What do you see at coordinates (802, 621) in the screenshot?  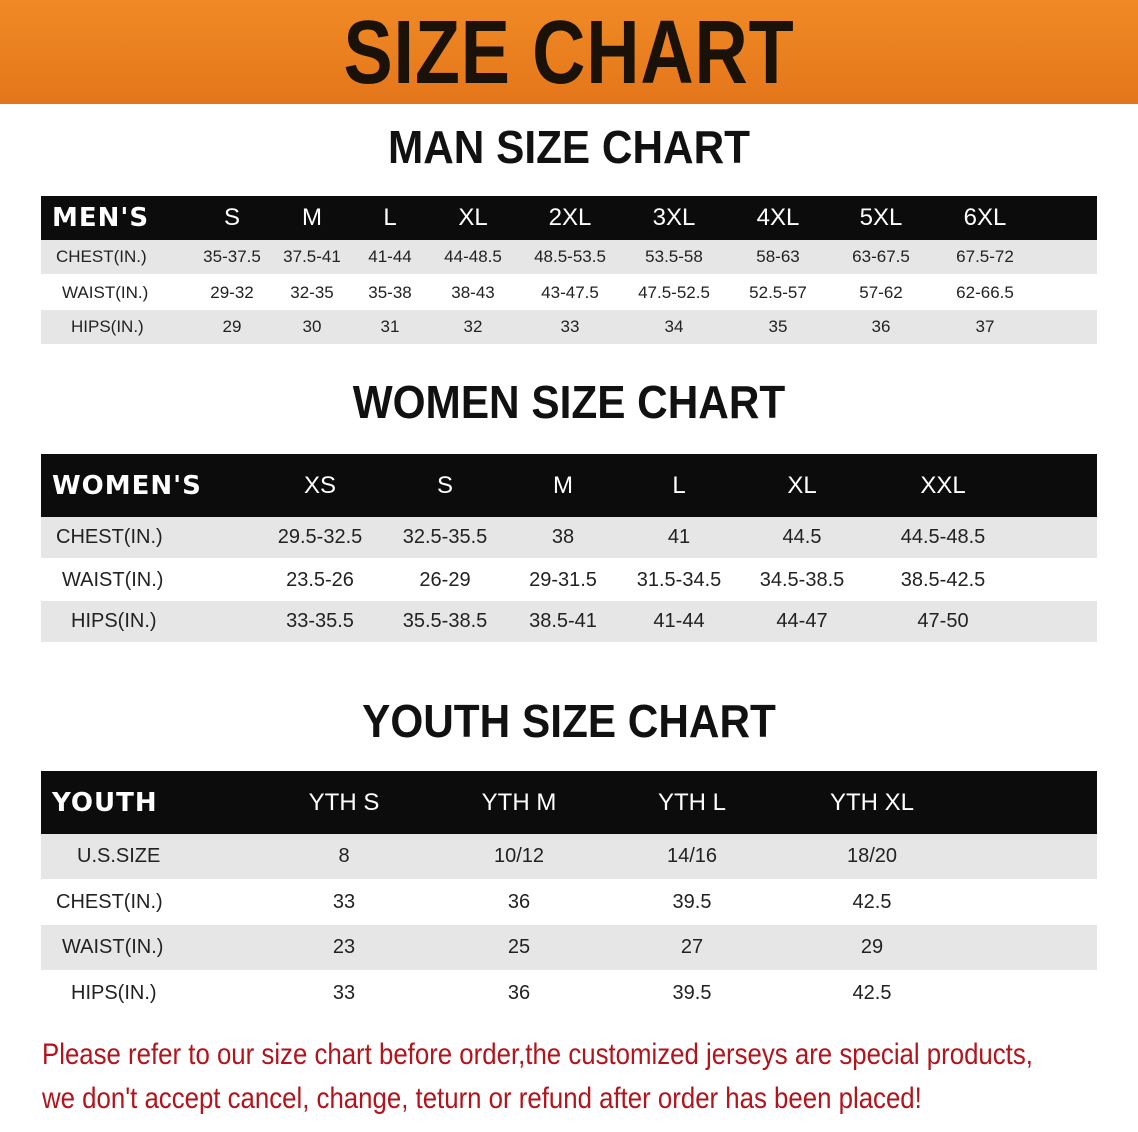 I see `table-cell: 44-47` at bounding box center [802, 621].